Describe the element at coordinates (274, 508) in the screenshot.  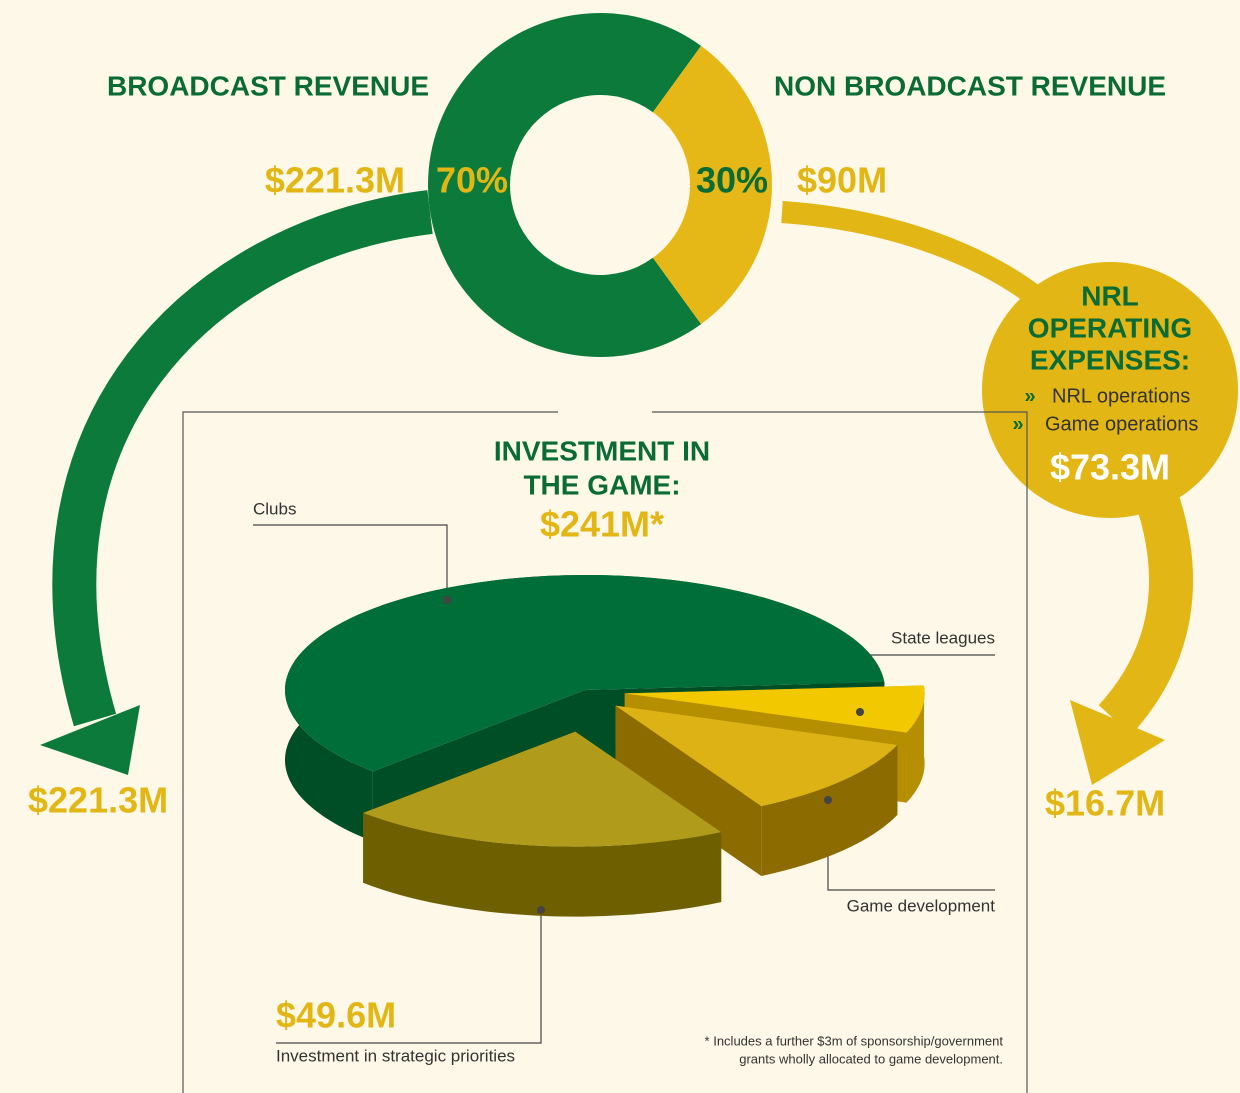
I see `category-label: Clubs` at that location.